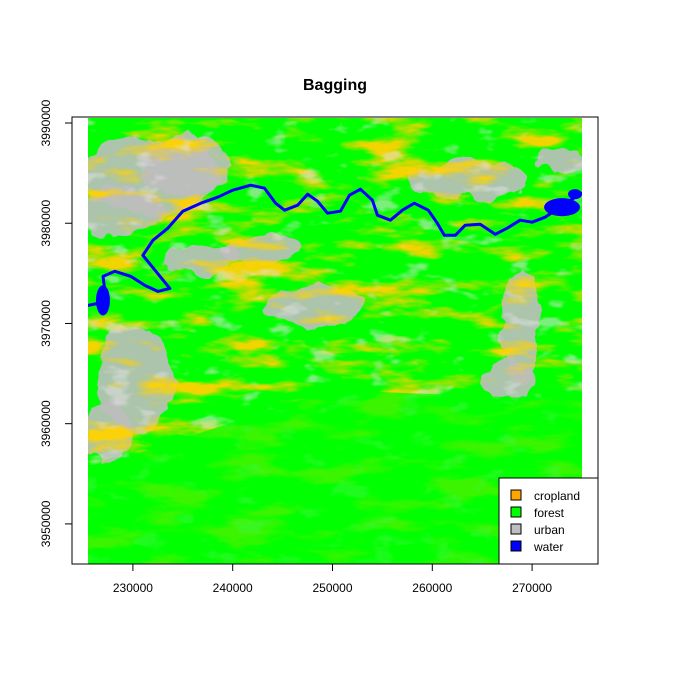 Image resolution: width=700 pixels, height=700 pixels. I want to click on legend: cropland forest urban water, so click(548, 521).